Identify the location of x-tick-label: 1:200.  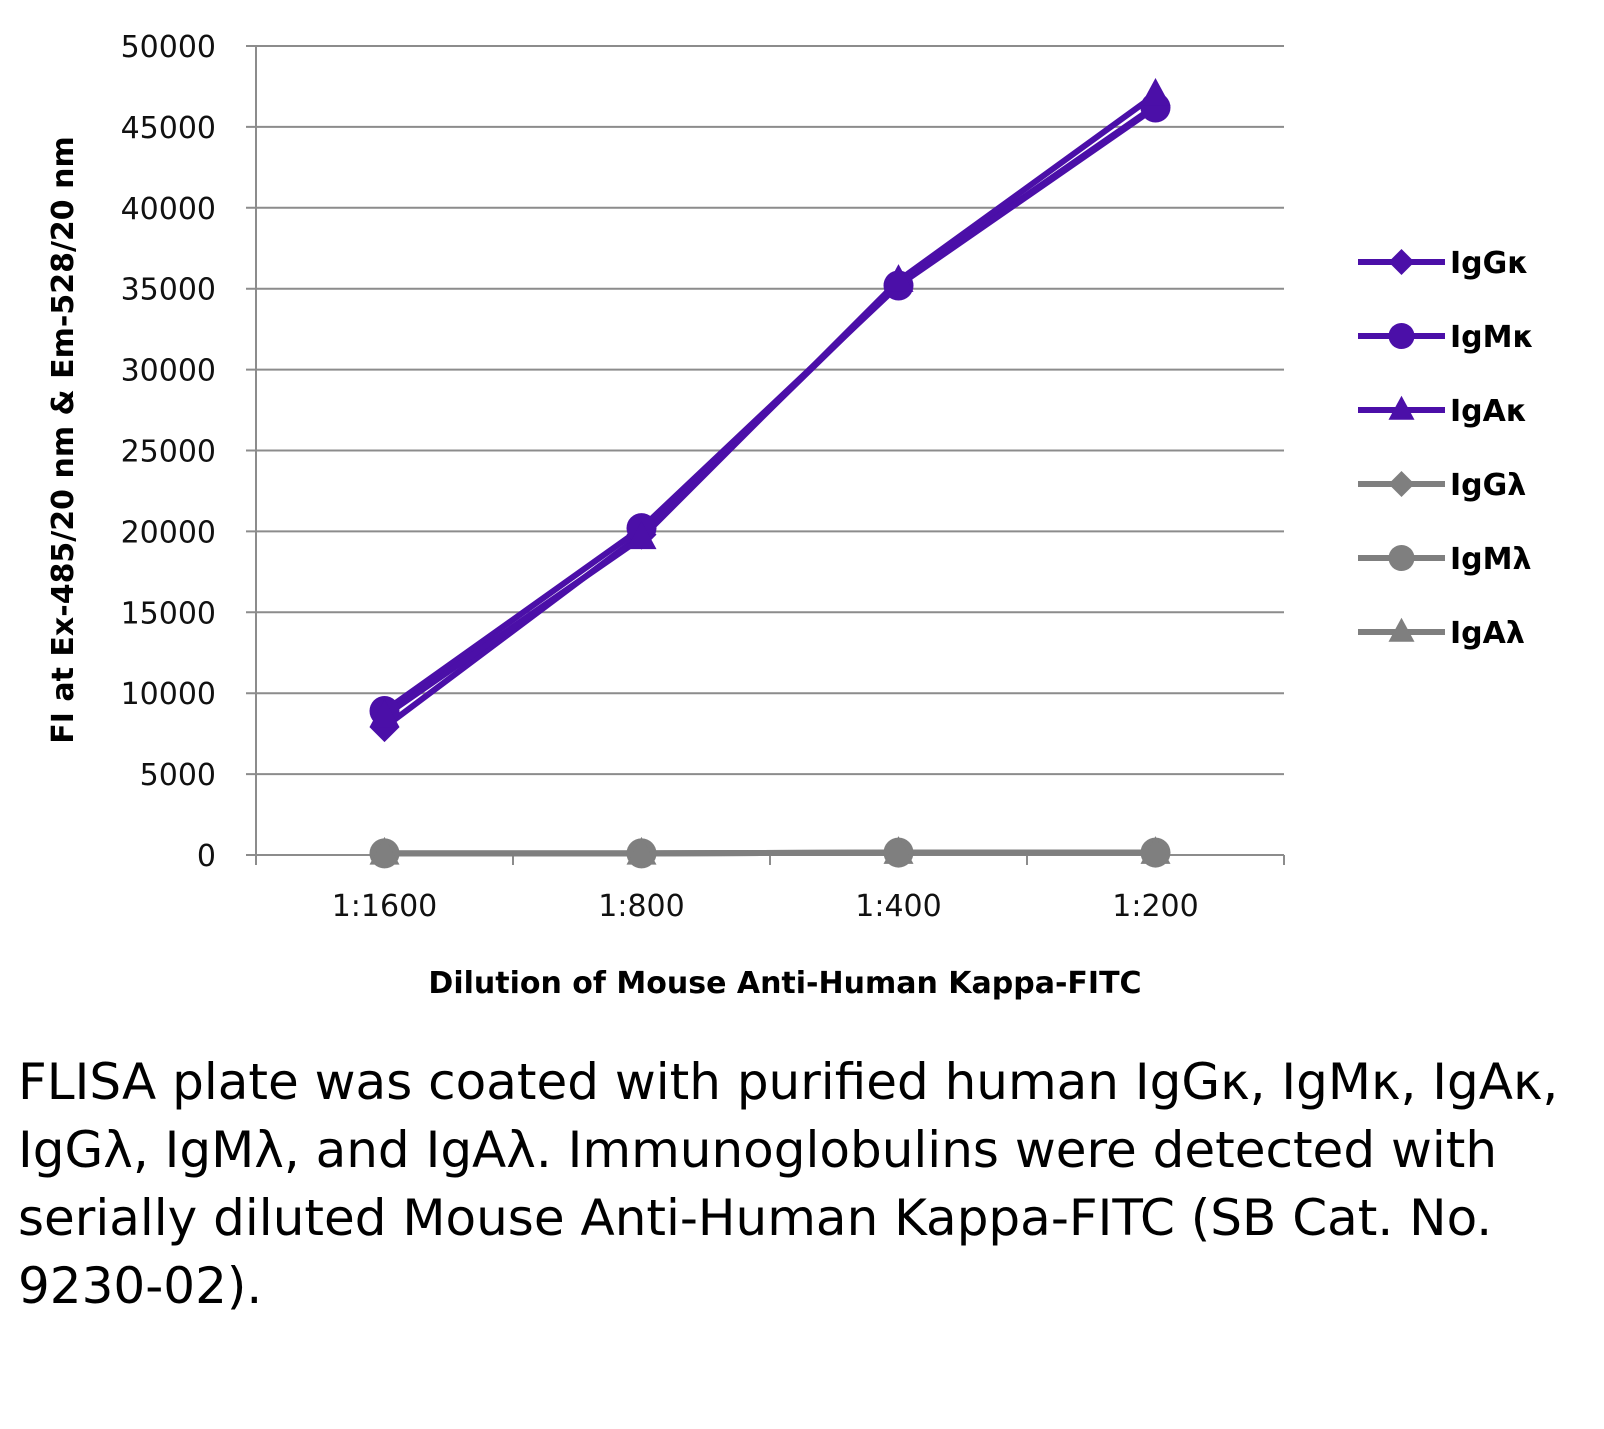
(1155, 906).